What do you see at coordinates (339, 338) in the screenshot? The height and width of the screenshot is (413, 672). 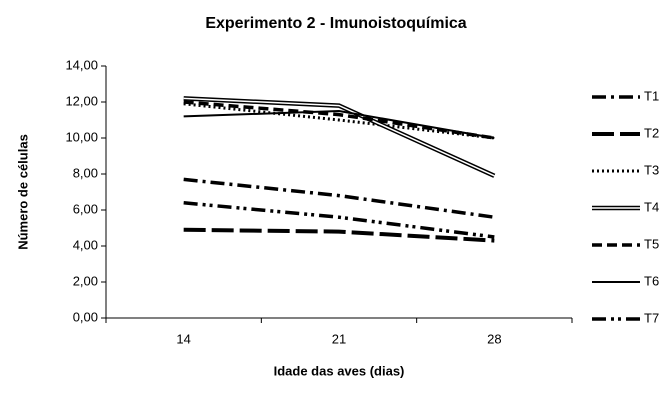 I see `x-tick-label: 21` at bounding box center [339, 338].